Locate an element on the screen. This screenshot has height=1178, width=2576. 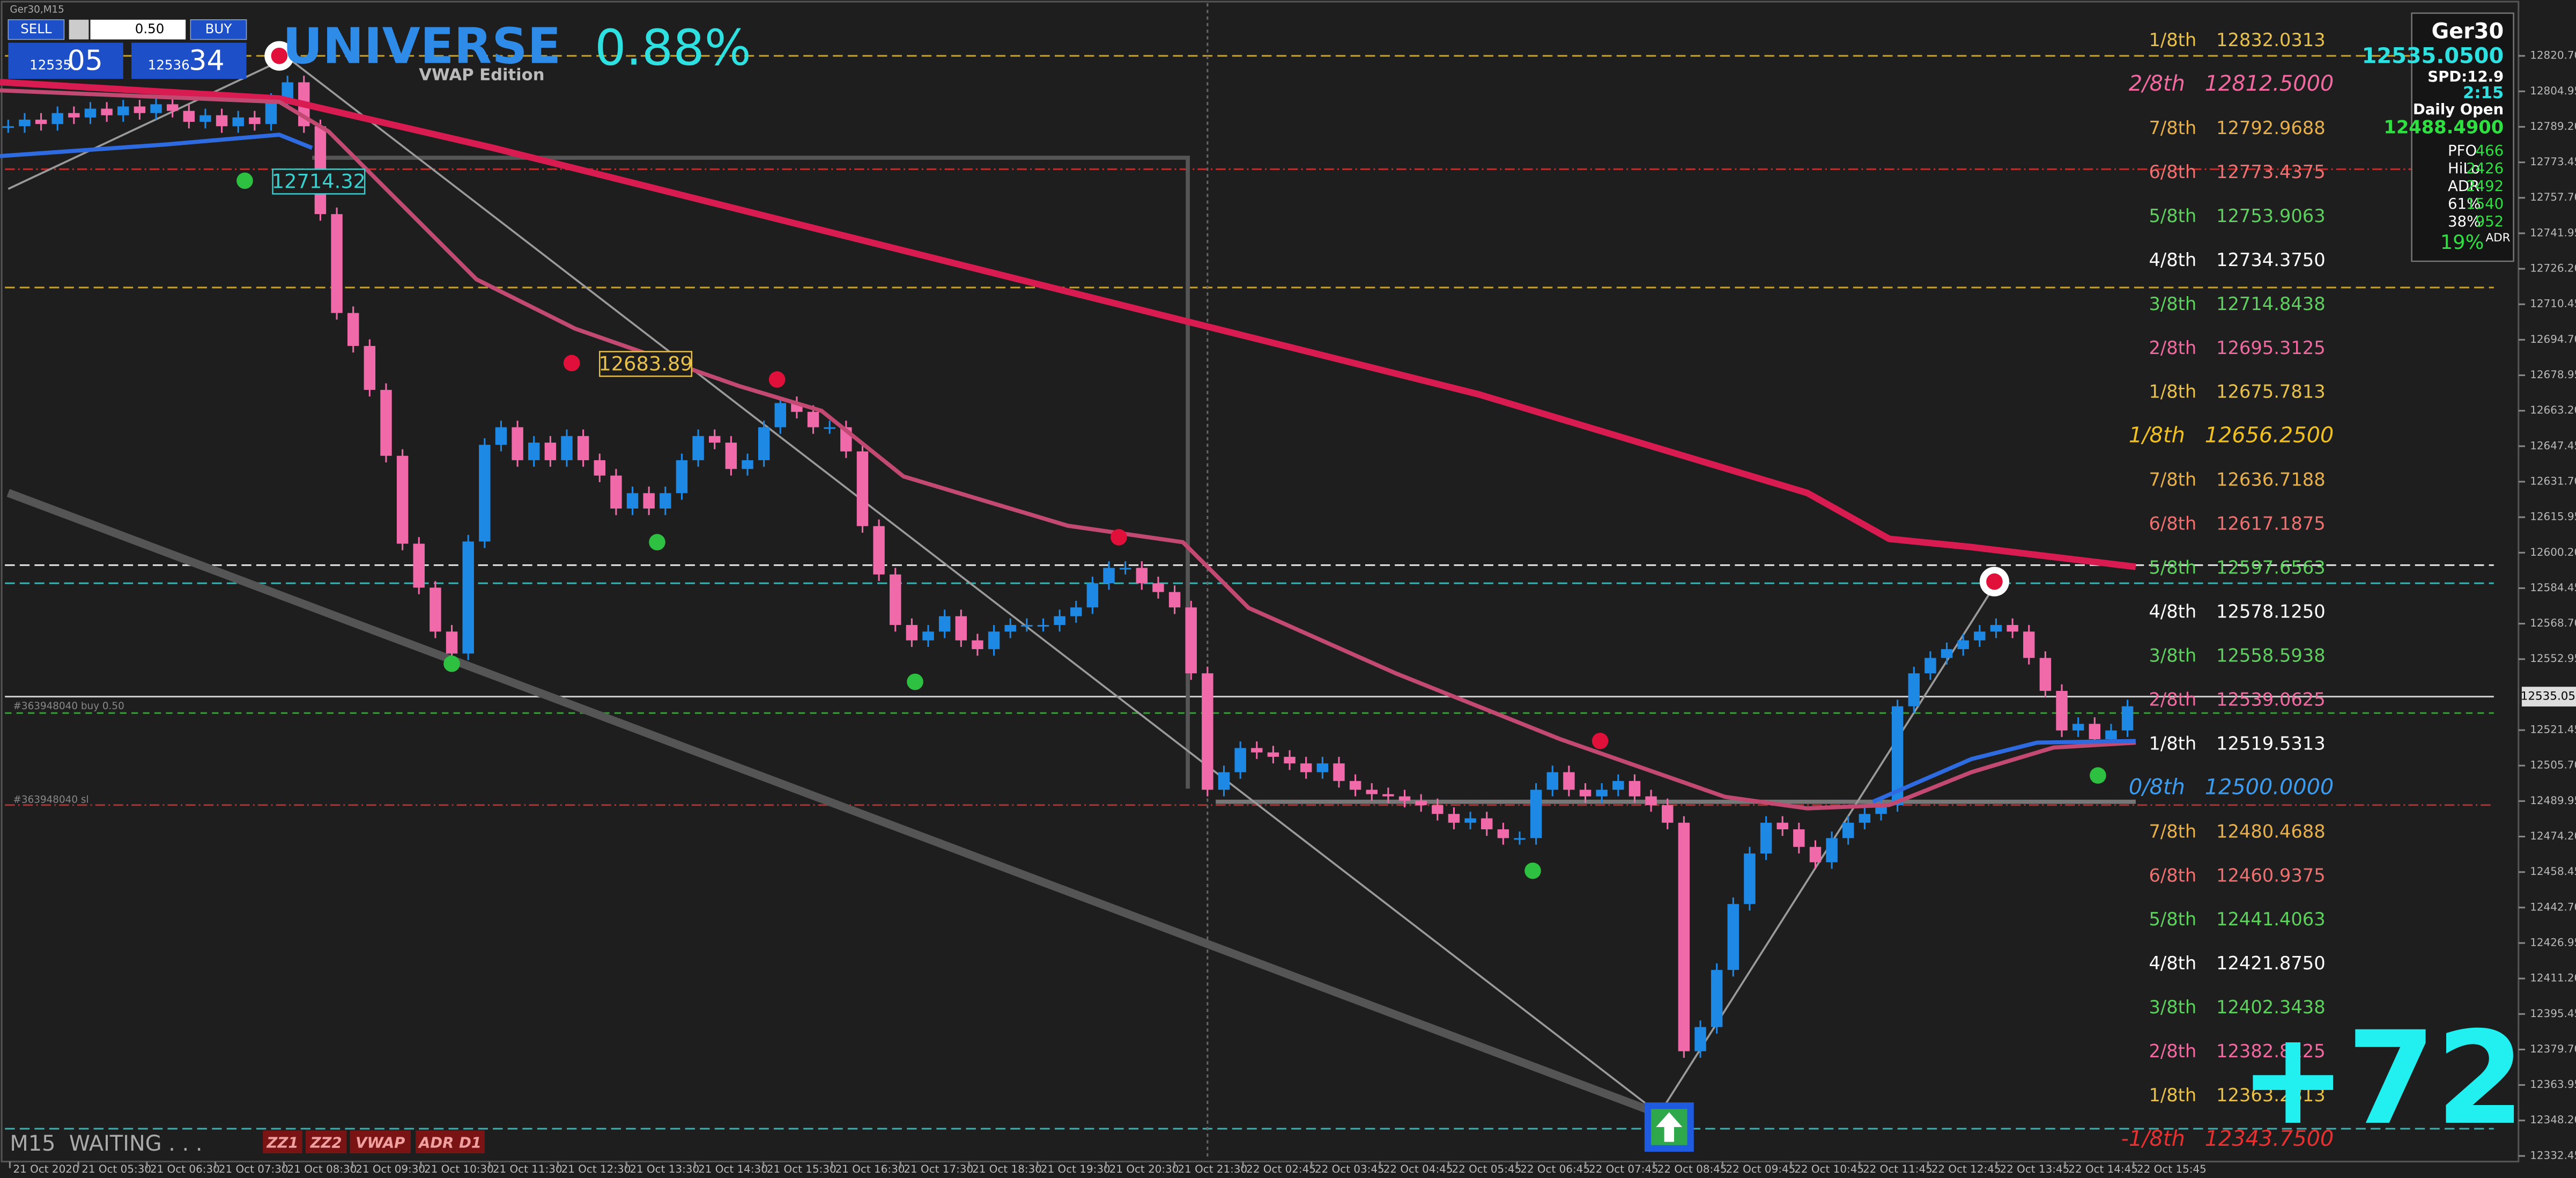
buy-button is located at coordinates (218, 30).